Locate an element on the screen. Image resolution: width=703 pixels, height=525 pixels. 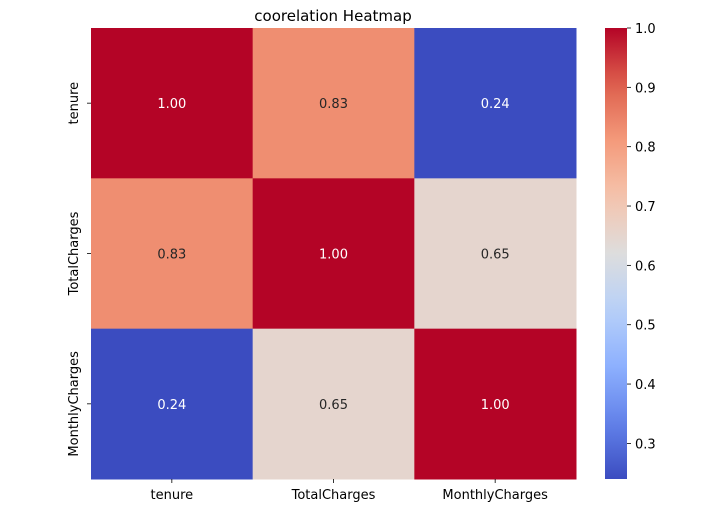
chart-title: coorelation Heatmap is located at coordinates (332, 16).